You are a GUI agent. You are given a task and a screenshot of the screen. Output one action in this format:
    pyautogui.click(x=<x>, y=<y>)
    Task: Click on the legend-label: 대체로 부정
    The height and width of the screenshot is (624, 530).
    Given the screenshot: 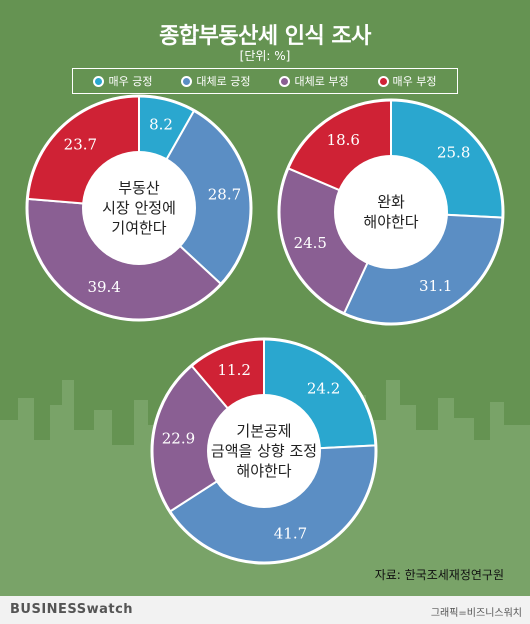 What is the action you would take?
    pyautogui.click(x=321, y=81)
    